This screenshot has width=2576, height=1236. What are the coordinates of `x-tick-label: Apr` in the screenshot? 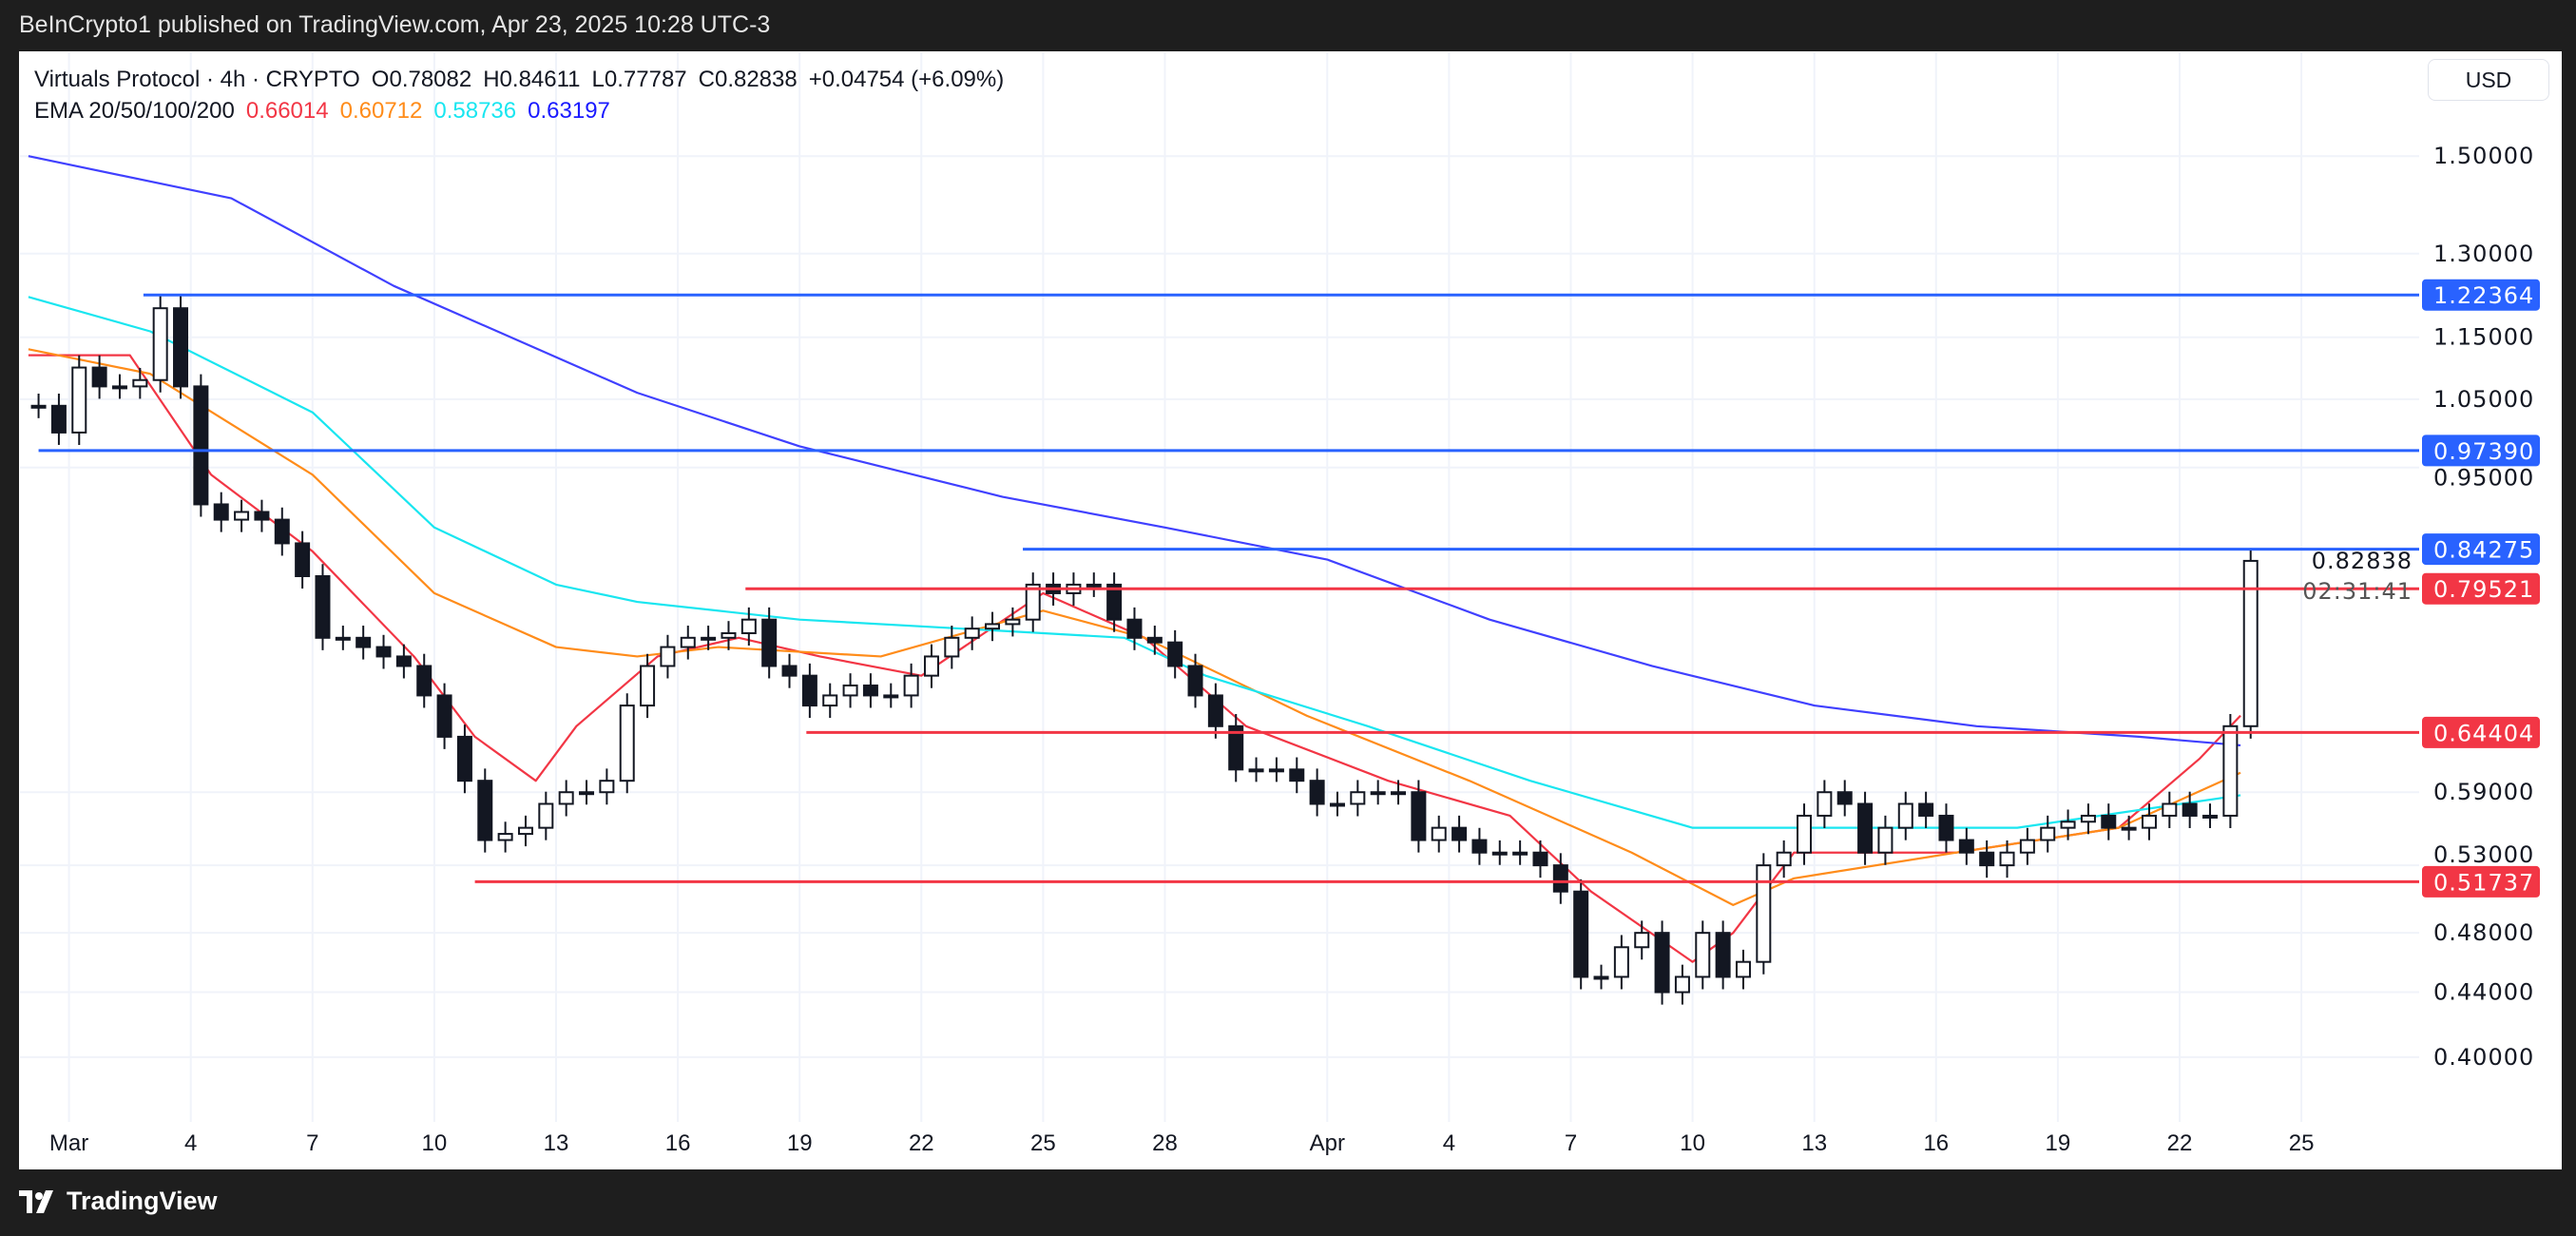 It's located at (1327, 1143).